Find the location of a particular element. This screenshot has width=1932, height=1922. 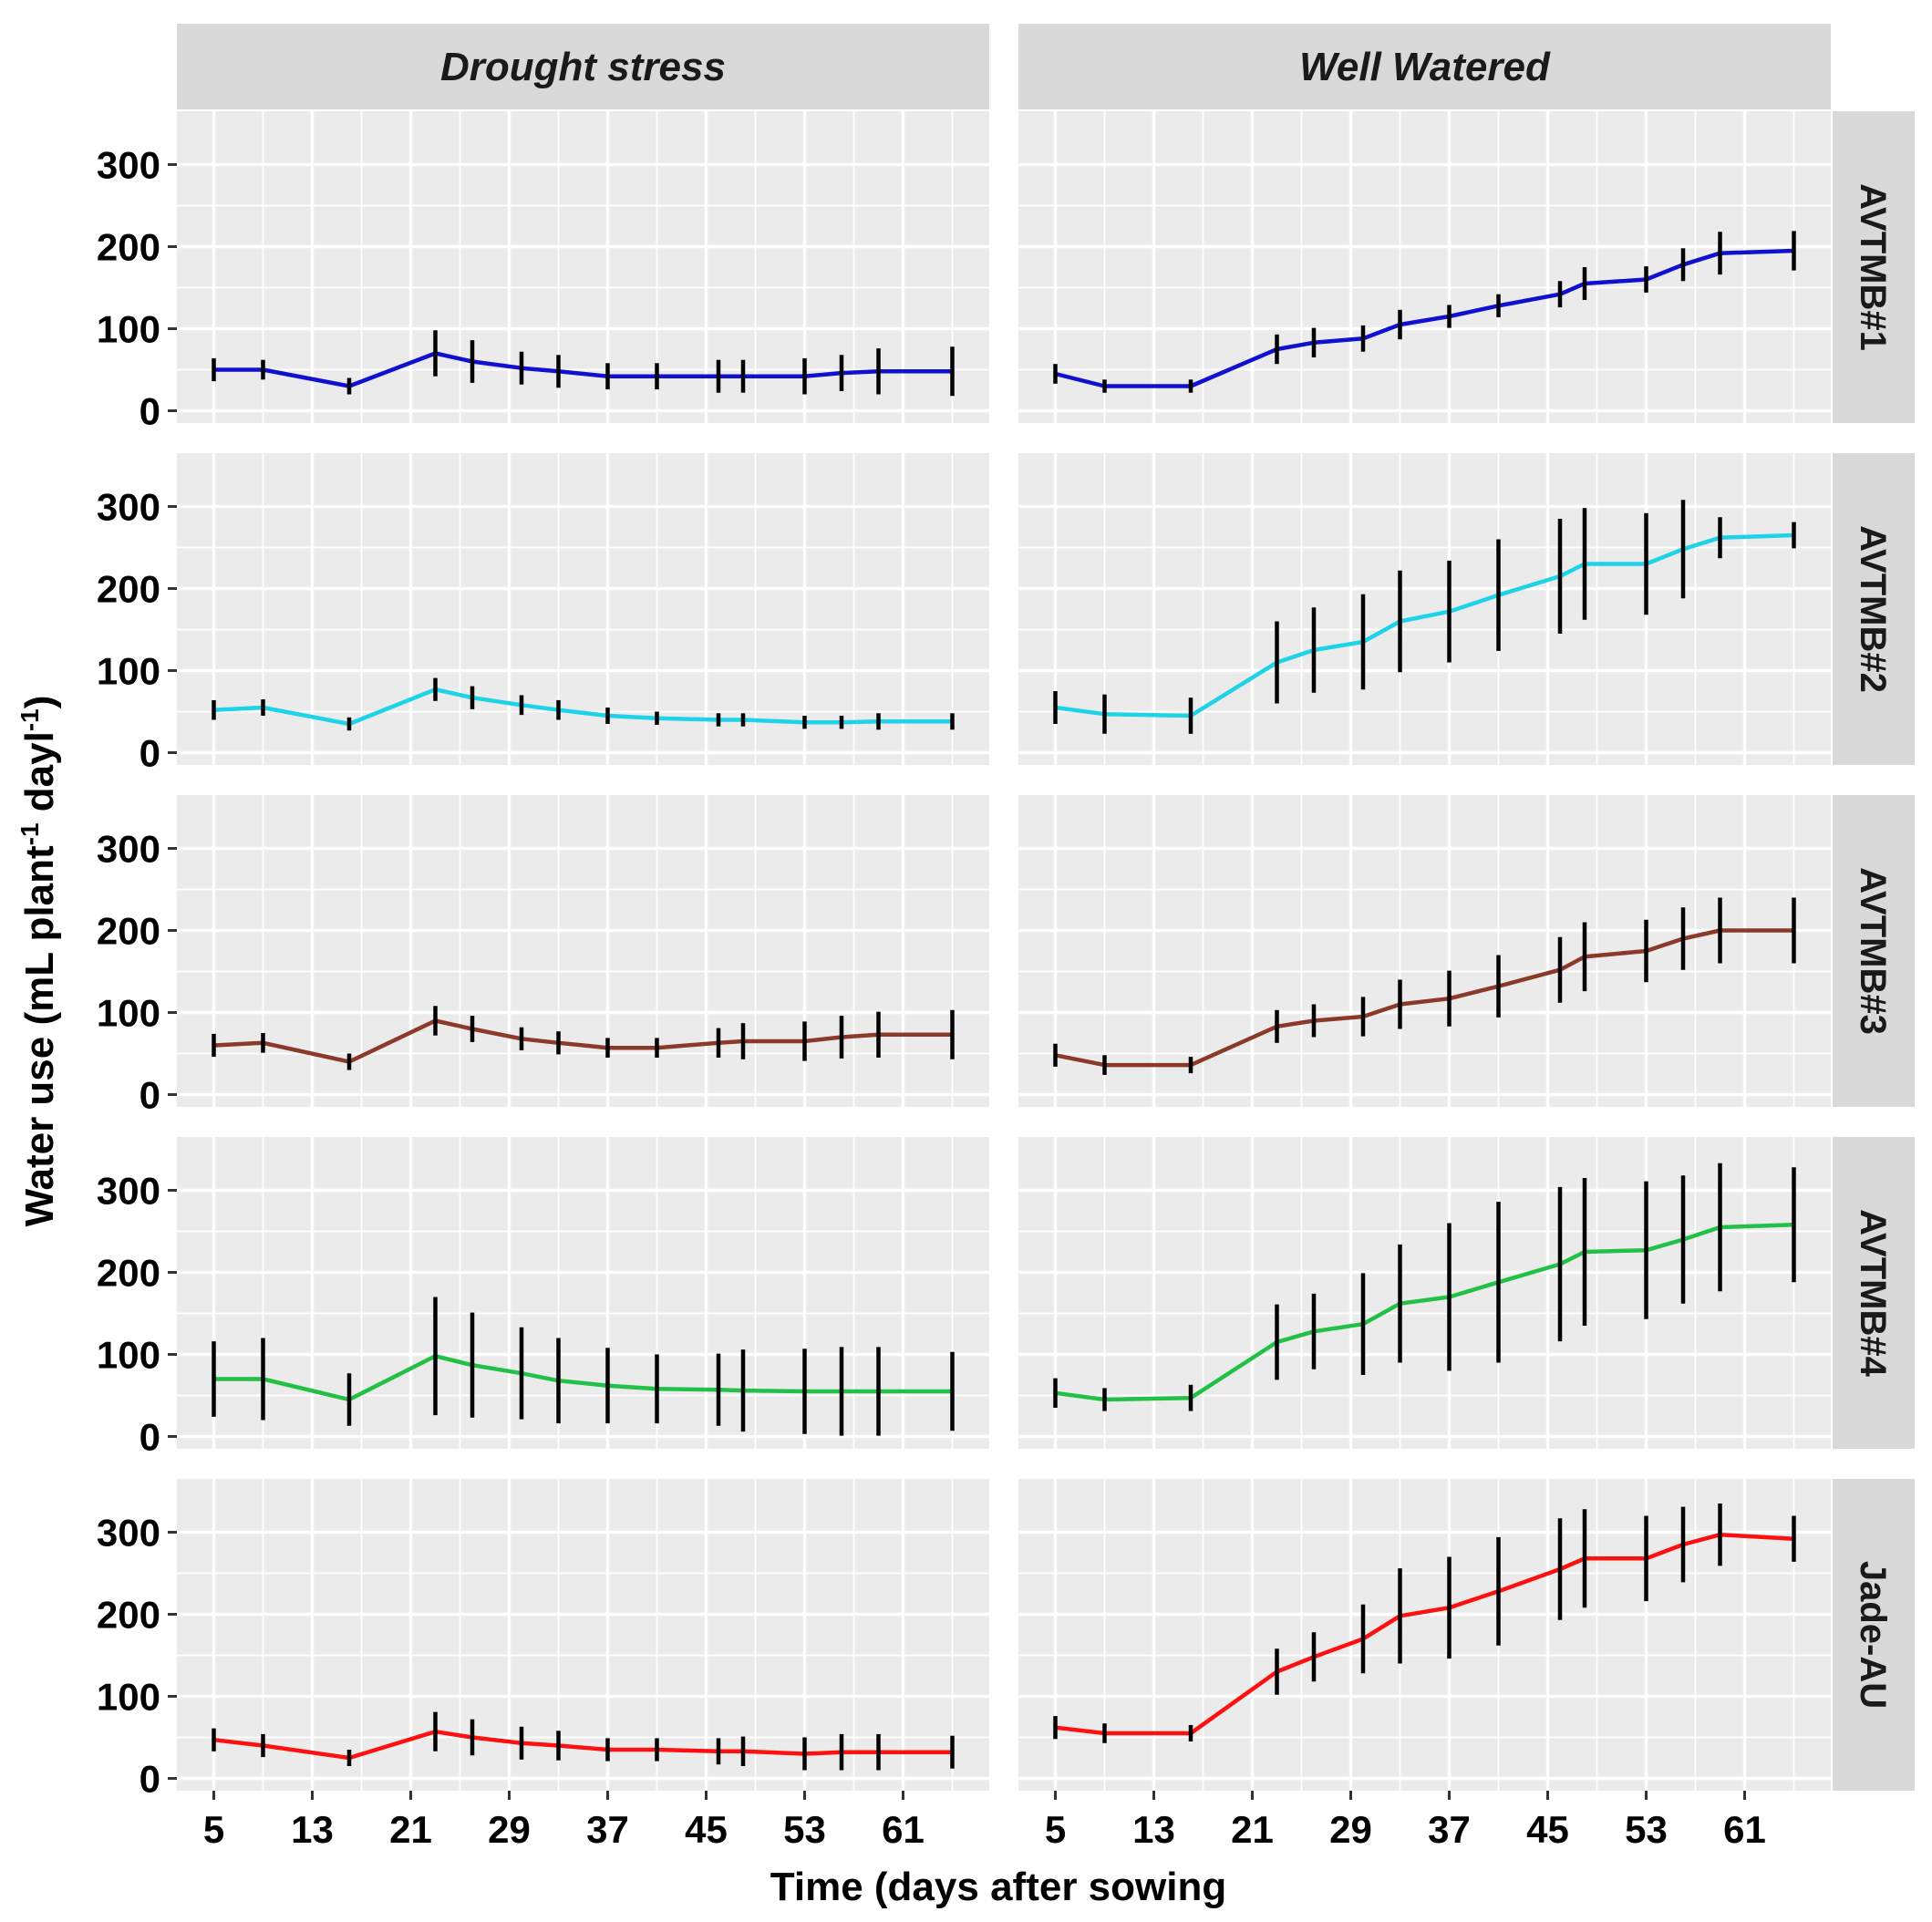

column-strip-label: Drought stress is located at coordinates (583, 67).